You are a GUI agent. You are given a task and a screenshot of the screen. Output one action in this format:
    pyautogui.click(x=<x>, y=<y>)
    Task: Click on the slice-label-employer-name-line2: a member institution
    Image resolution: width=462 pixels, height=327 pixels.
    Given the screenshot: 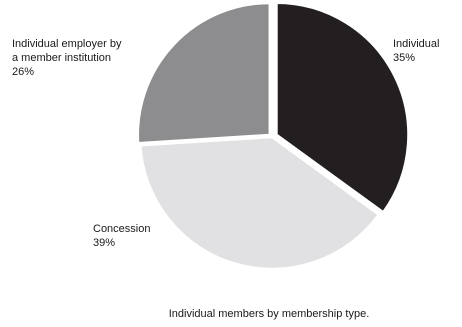 What is the action you would take?
    pyautogui.click(x=61, y=58)
    